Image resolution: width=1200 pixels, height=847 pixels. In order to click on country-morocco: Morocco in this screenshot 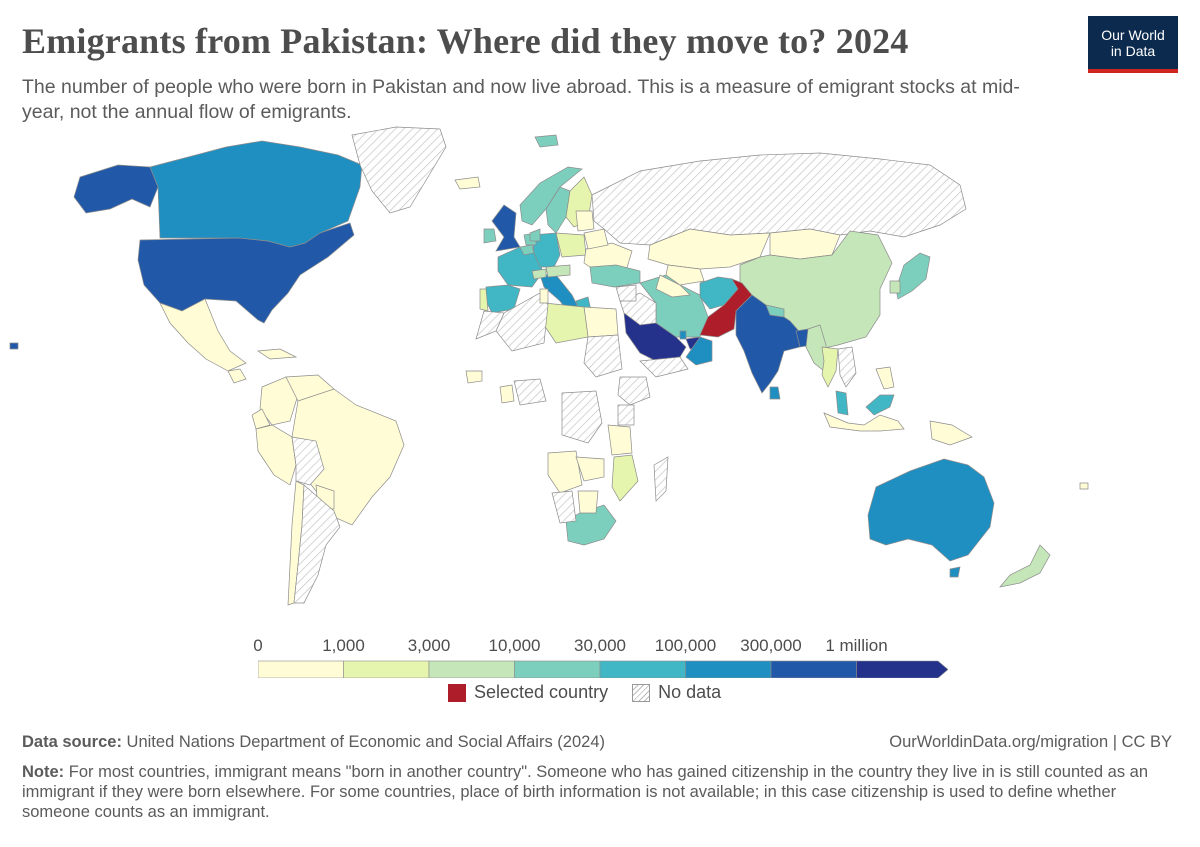, I will do `click(490, 325)`.